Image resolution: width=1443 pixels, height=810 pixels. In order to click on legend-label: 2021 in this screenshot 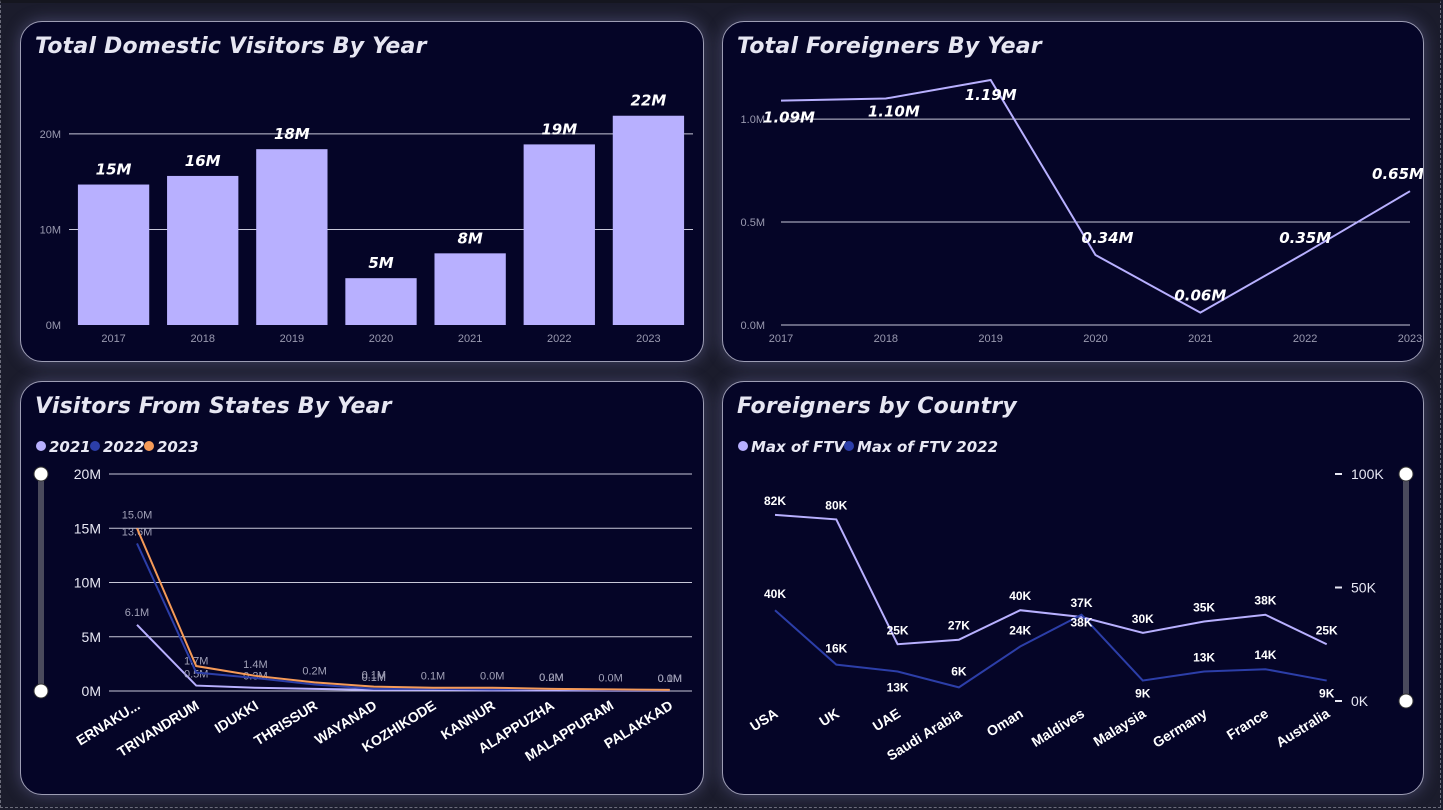, I will do `click(70, 447)`.